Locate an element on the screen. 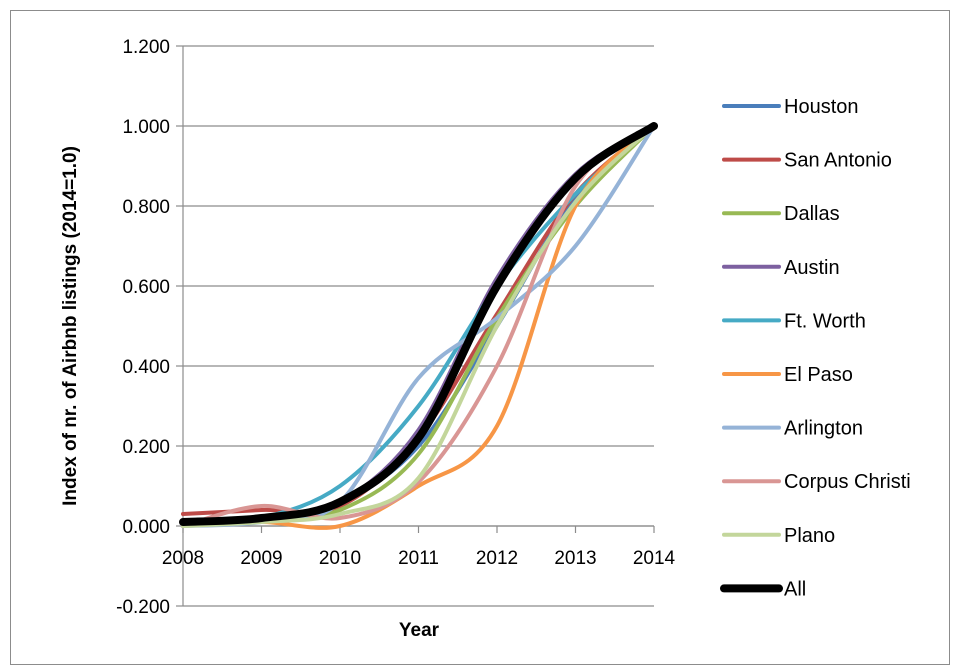  x-axis-title: Year is located at coordinates (419, 630).